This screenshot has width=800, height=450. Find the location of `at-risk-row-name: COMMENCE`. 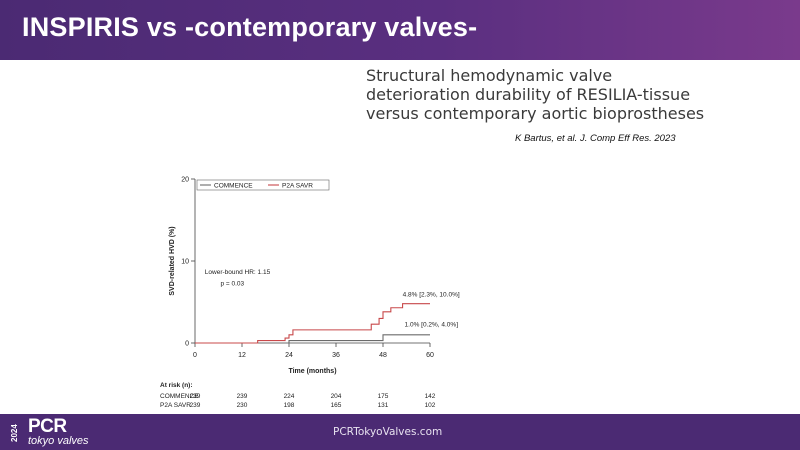

at-risk-row-name: COMMENCE is located at coordinates (179, 396).